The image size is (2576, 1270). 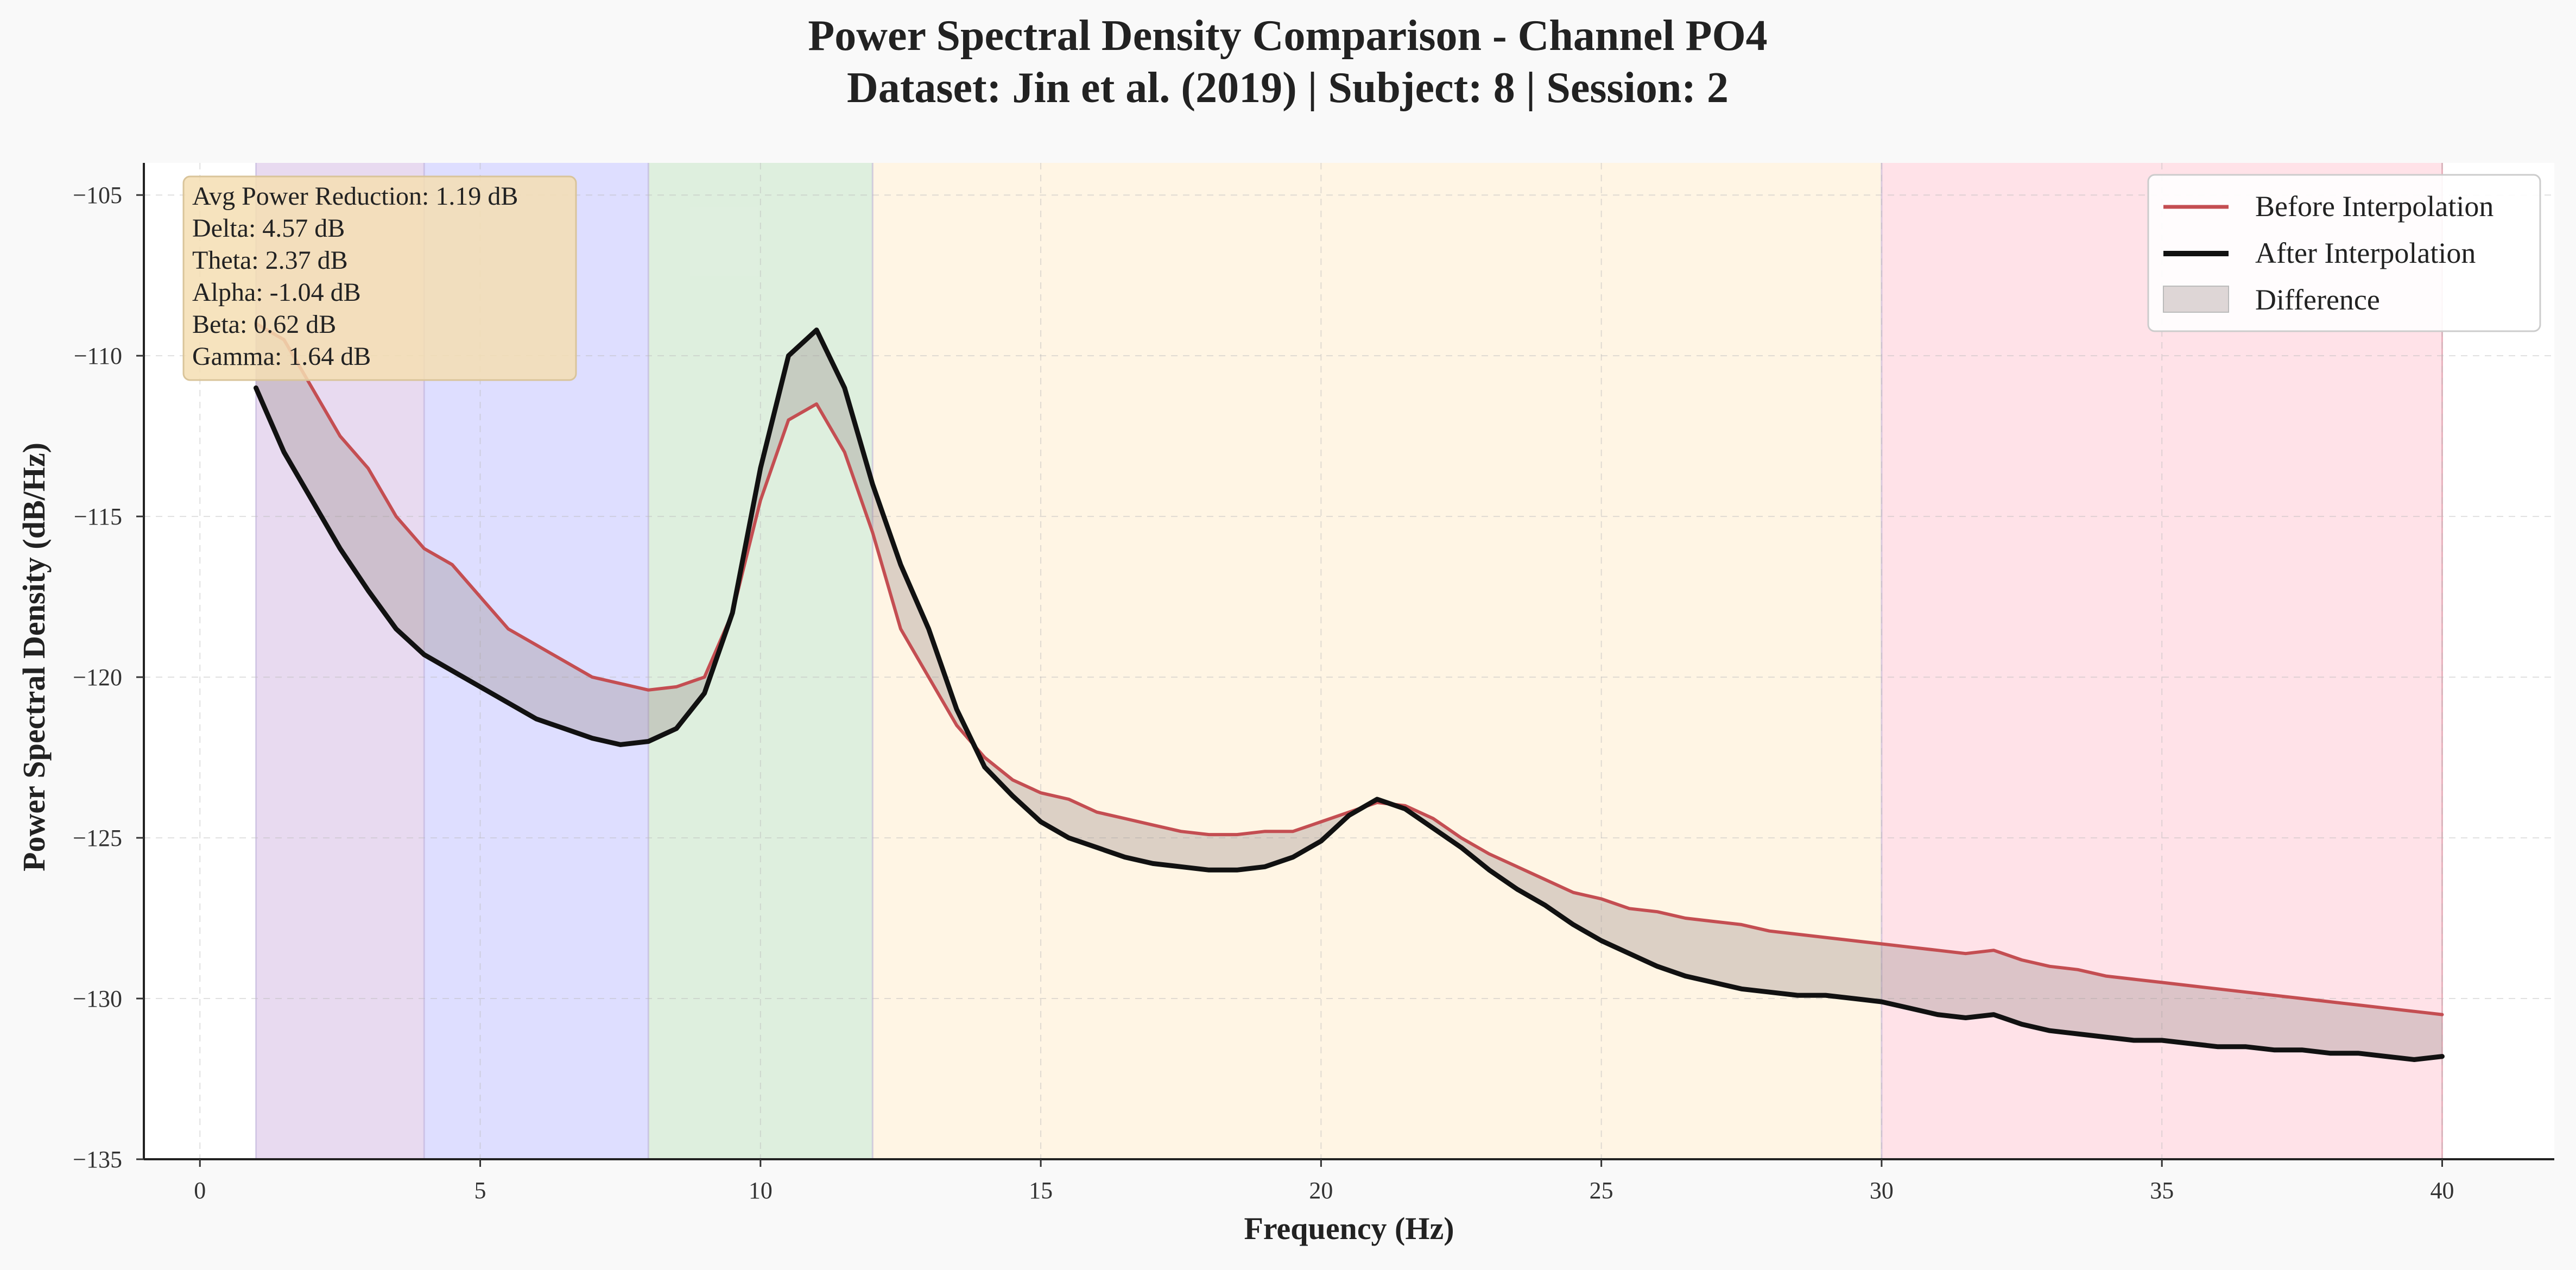 What do you see at coordinates (1041, 1190) in the screenshot?
I see `x-tick-label-15: 15` at bounding box center [1041, 1190].